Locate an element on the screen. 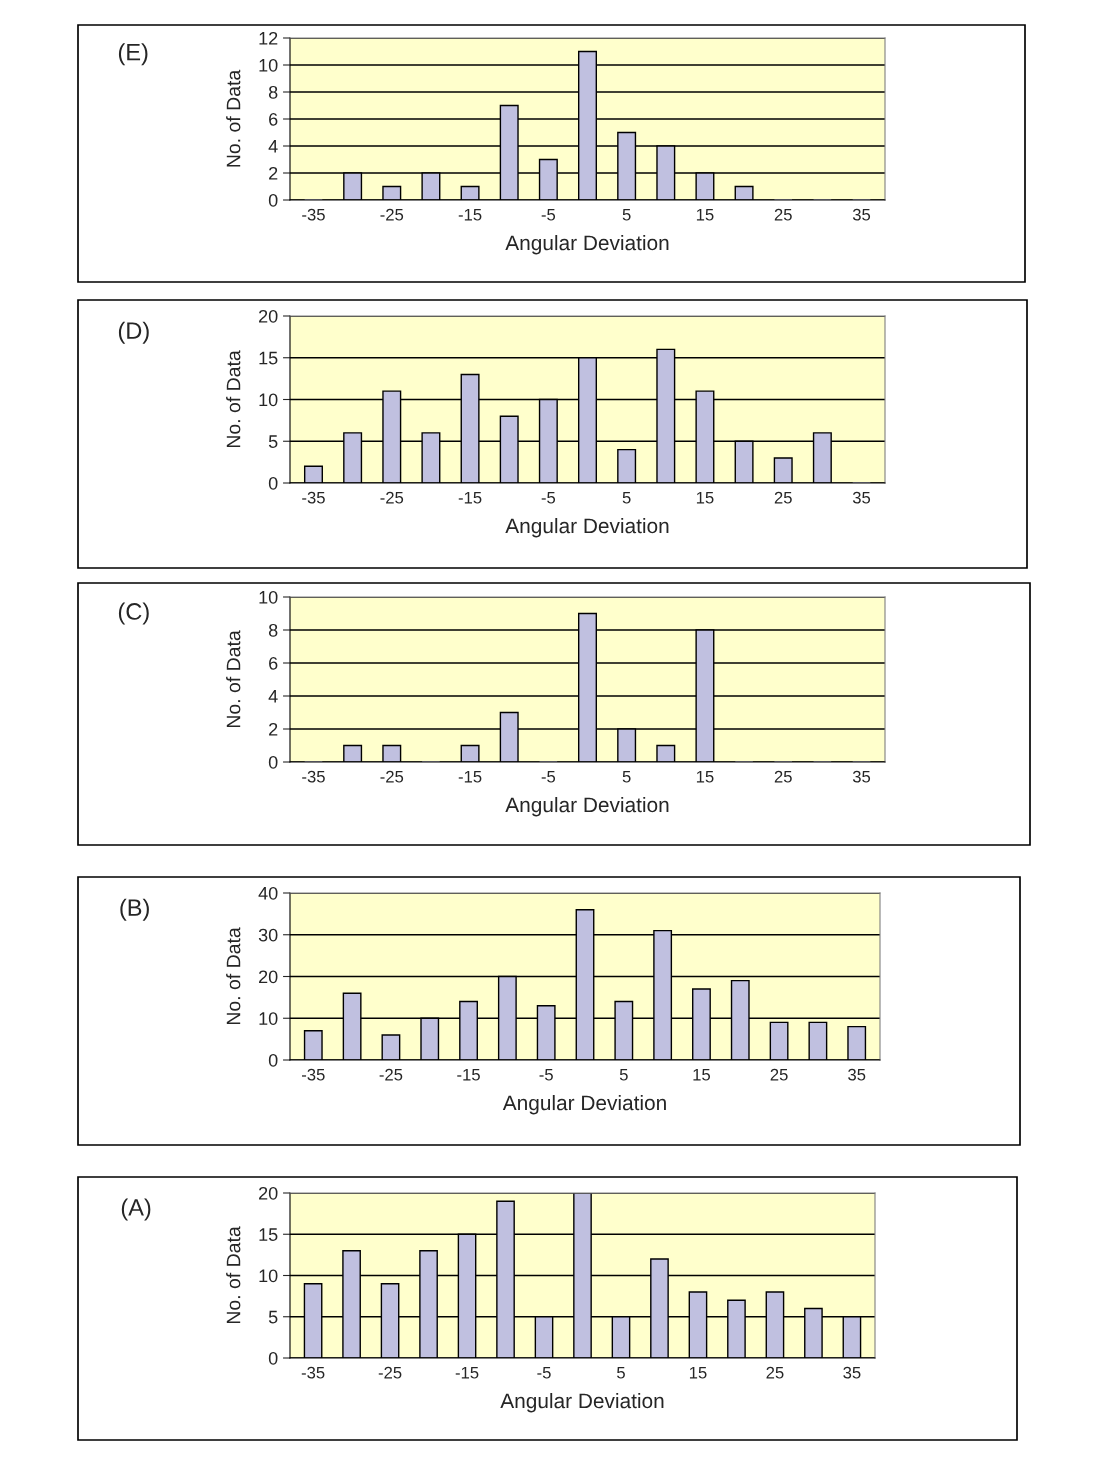 This screenshot has height=1461, width=1094. y-tick-label: 12 is located at coordinates (268, 38).